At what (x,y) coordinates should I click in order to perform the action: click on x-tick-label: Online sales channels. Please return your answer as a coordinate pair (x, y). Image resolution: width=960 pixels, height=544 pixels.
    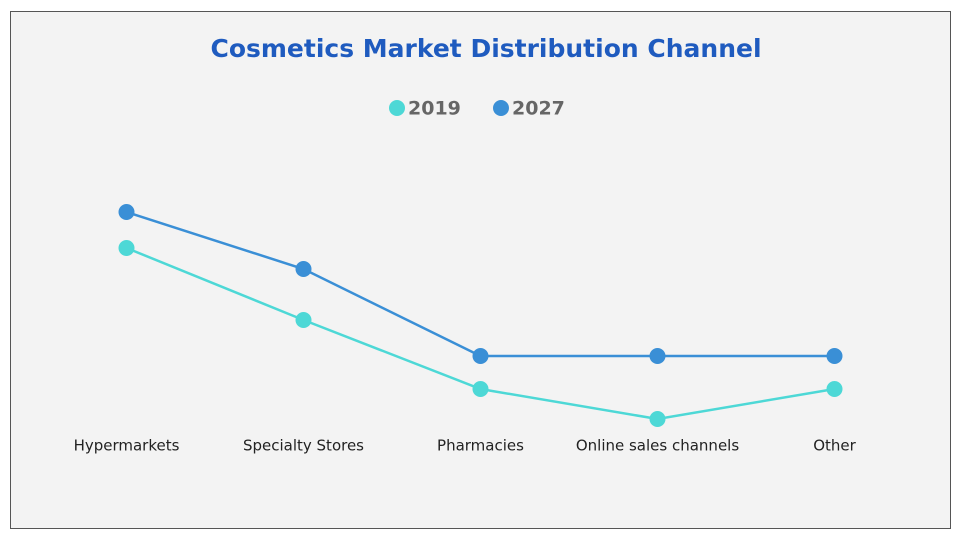
    Looking at the image, I should click on (657, 446).